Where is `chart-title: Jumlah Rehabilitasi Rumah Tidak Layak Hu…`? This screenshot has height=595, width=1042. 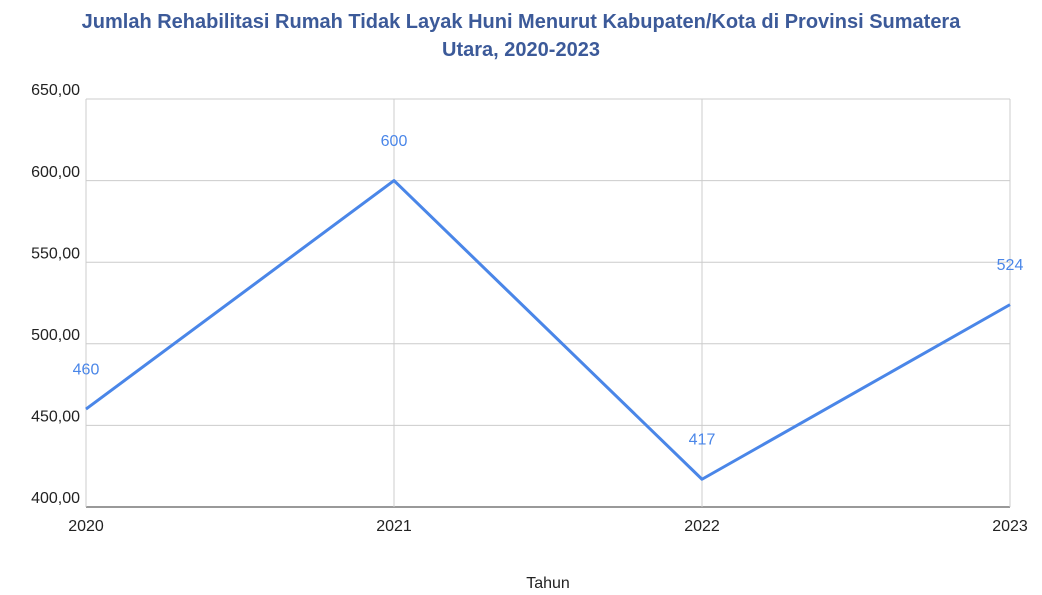
chart-title: Jumlah Rehabilitasi Rumah Tidak Layak Hu… is located at coordinates (521, 36).